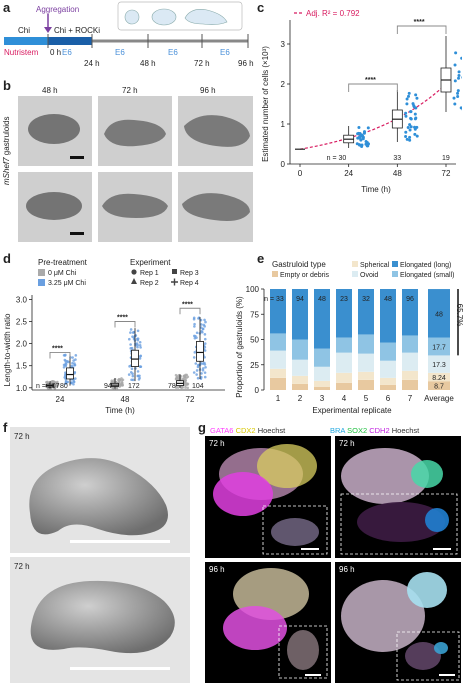 The width and height of the screenshot is (463, 685). Describe the element at coordinates (217, 443) in the screenshot. I see `g-time-1: 72 h` at that location.